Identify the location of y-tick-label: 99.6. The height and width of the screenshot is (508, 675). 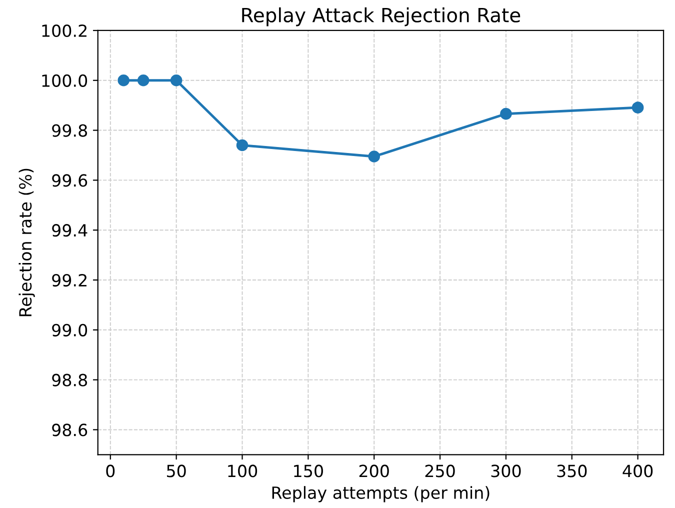
(70, 180).